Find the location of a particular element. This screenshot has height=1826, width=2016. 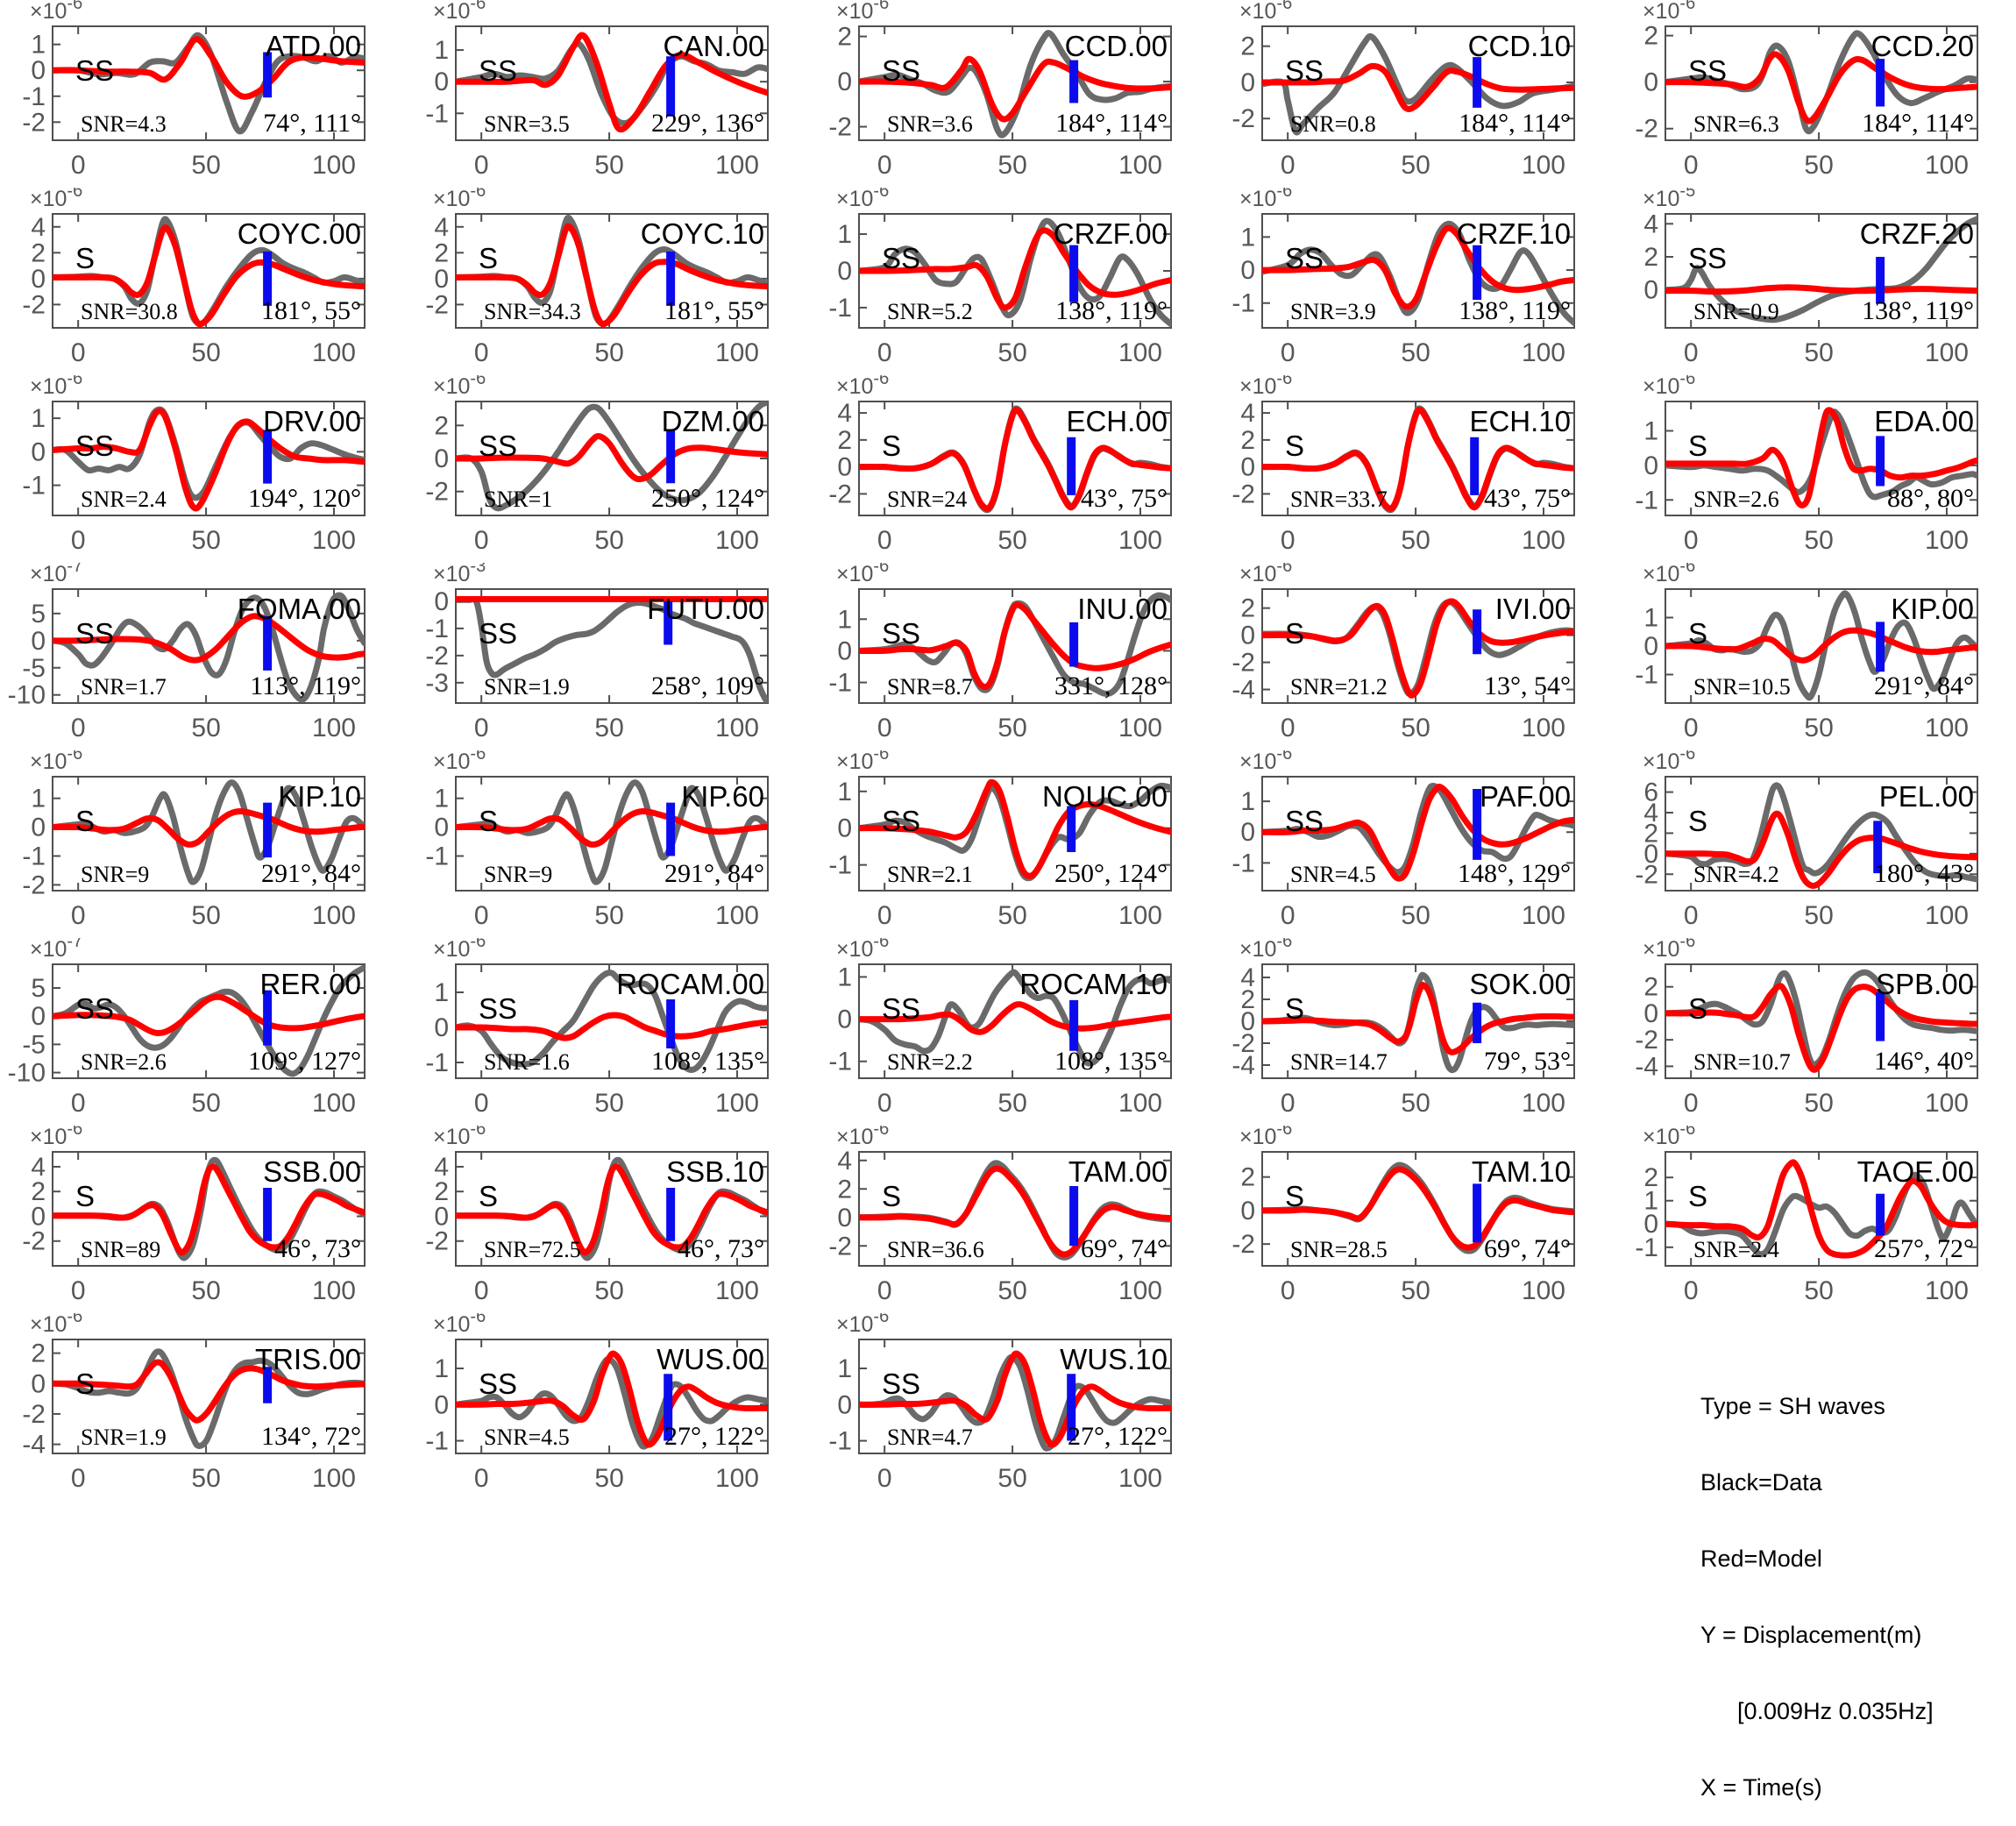

azimuth-distance-label: 69°, 74° is located at coordinates (1124, 1248).